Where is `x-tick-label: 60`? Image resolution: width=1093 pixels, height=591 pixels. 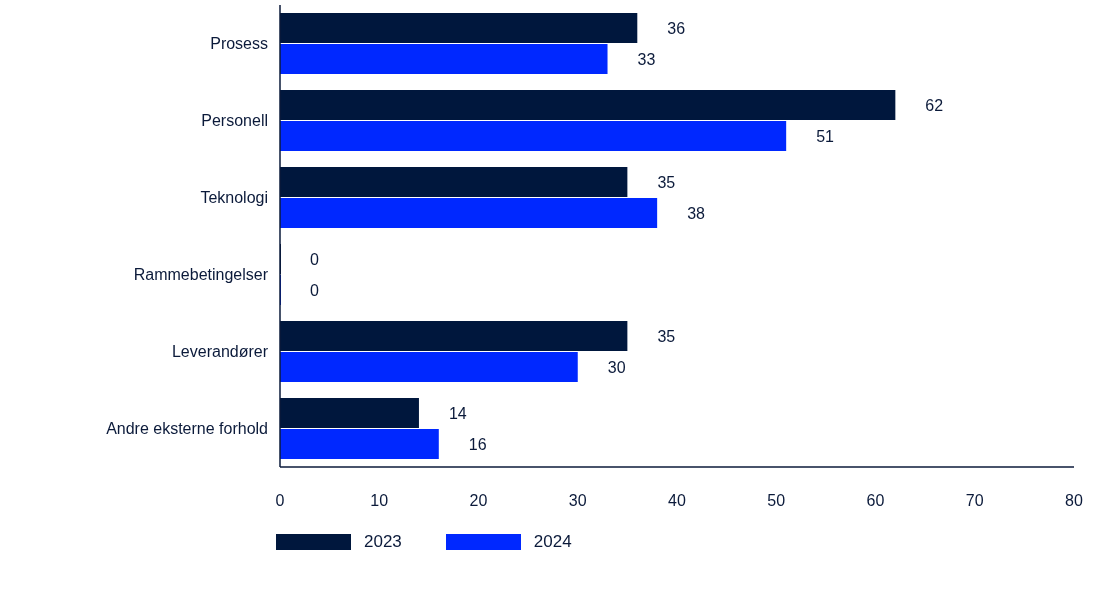
x-tick-label: 60 is located at coordinates (875, 501).